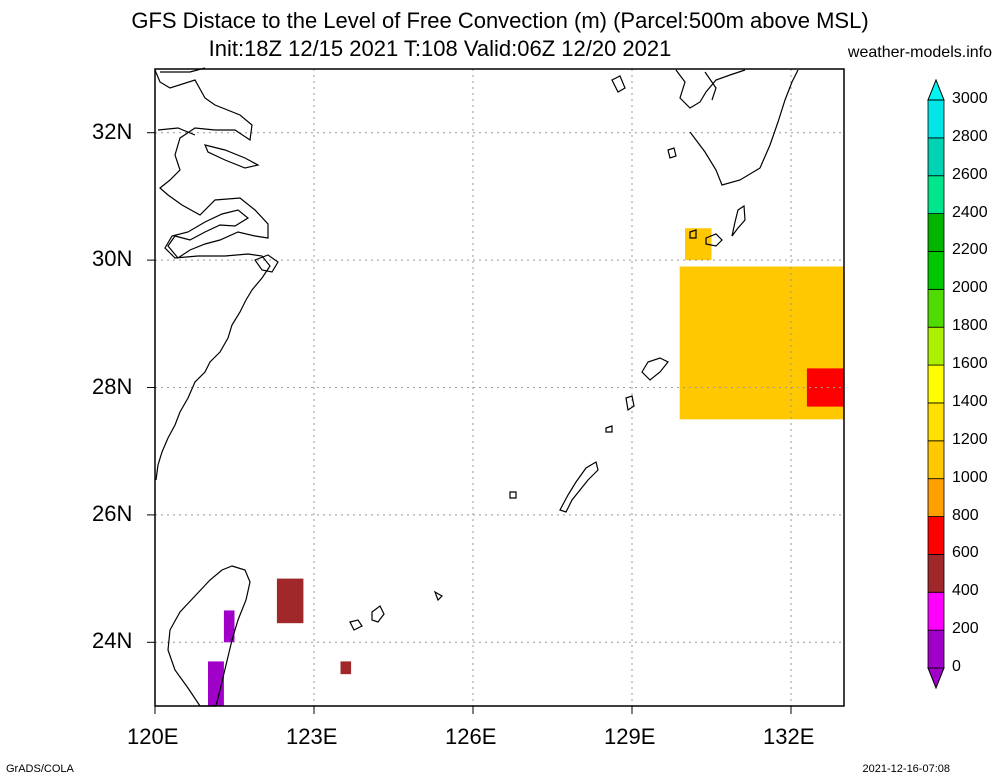 The height and width of the screenshot is (779, 1000). I want to click on colorbar-level-label: 1400, so click(970, 401).